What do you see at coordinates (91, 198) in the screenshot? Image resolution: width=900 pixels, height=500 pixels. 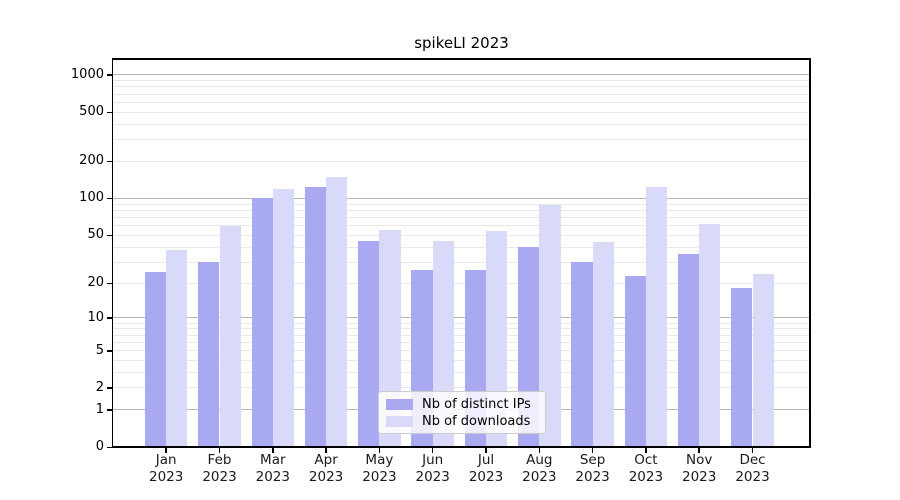 I see `y-tick-label: 100` at bounding box center [91, 198].